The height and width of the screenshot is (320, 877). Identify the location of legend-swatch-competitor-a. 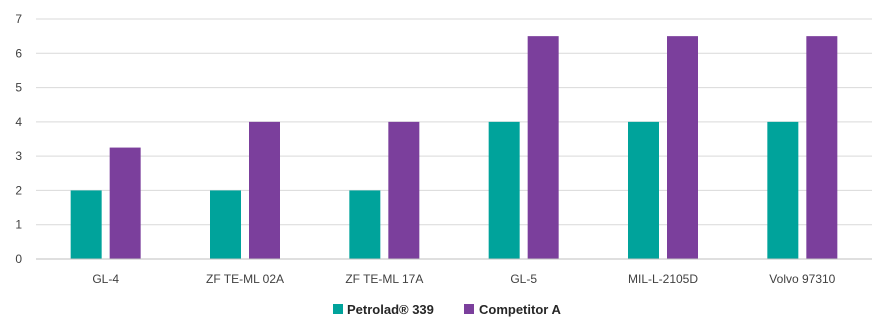
(469, 309).